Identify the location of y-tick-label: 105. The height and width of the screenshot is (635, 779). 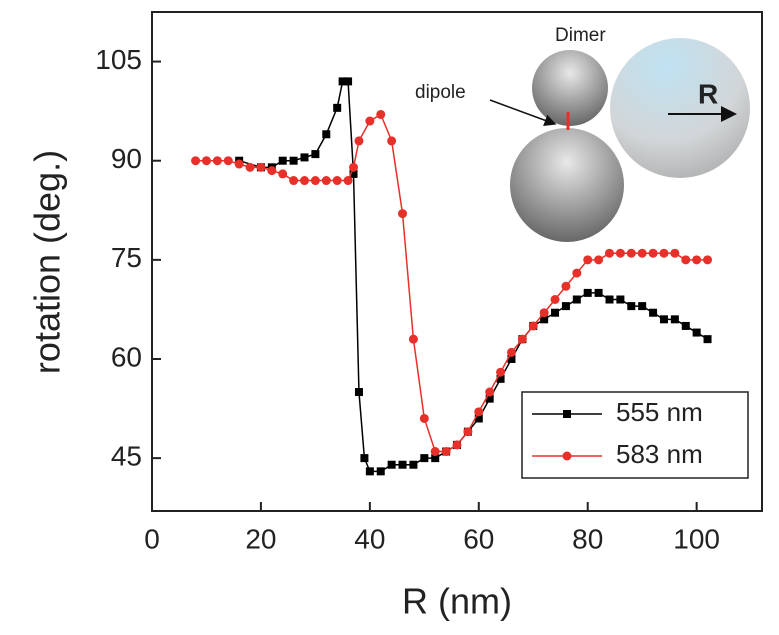
(118, 59).